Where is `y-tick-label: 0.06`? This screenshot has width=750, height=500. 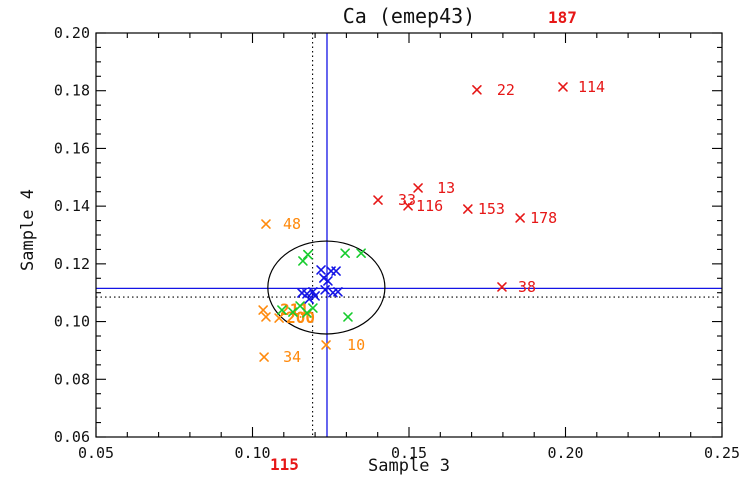
y-tick-label: 0.06 is located at coordinates (72, 437).